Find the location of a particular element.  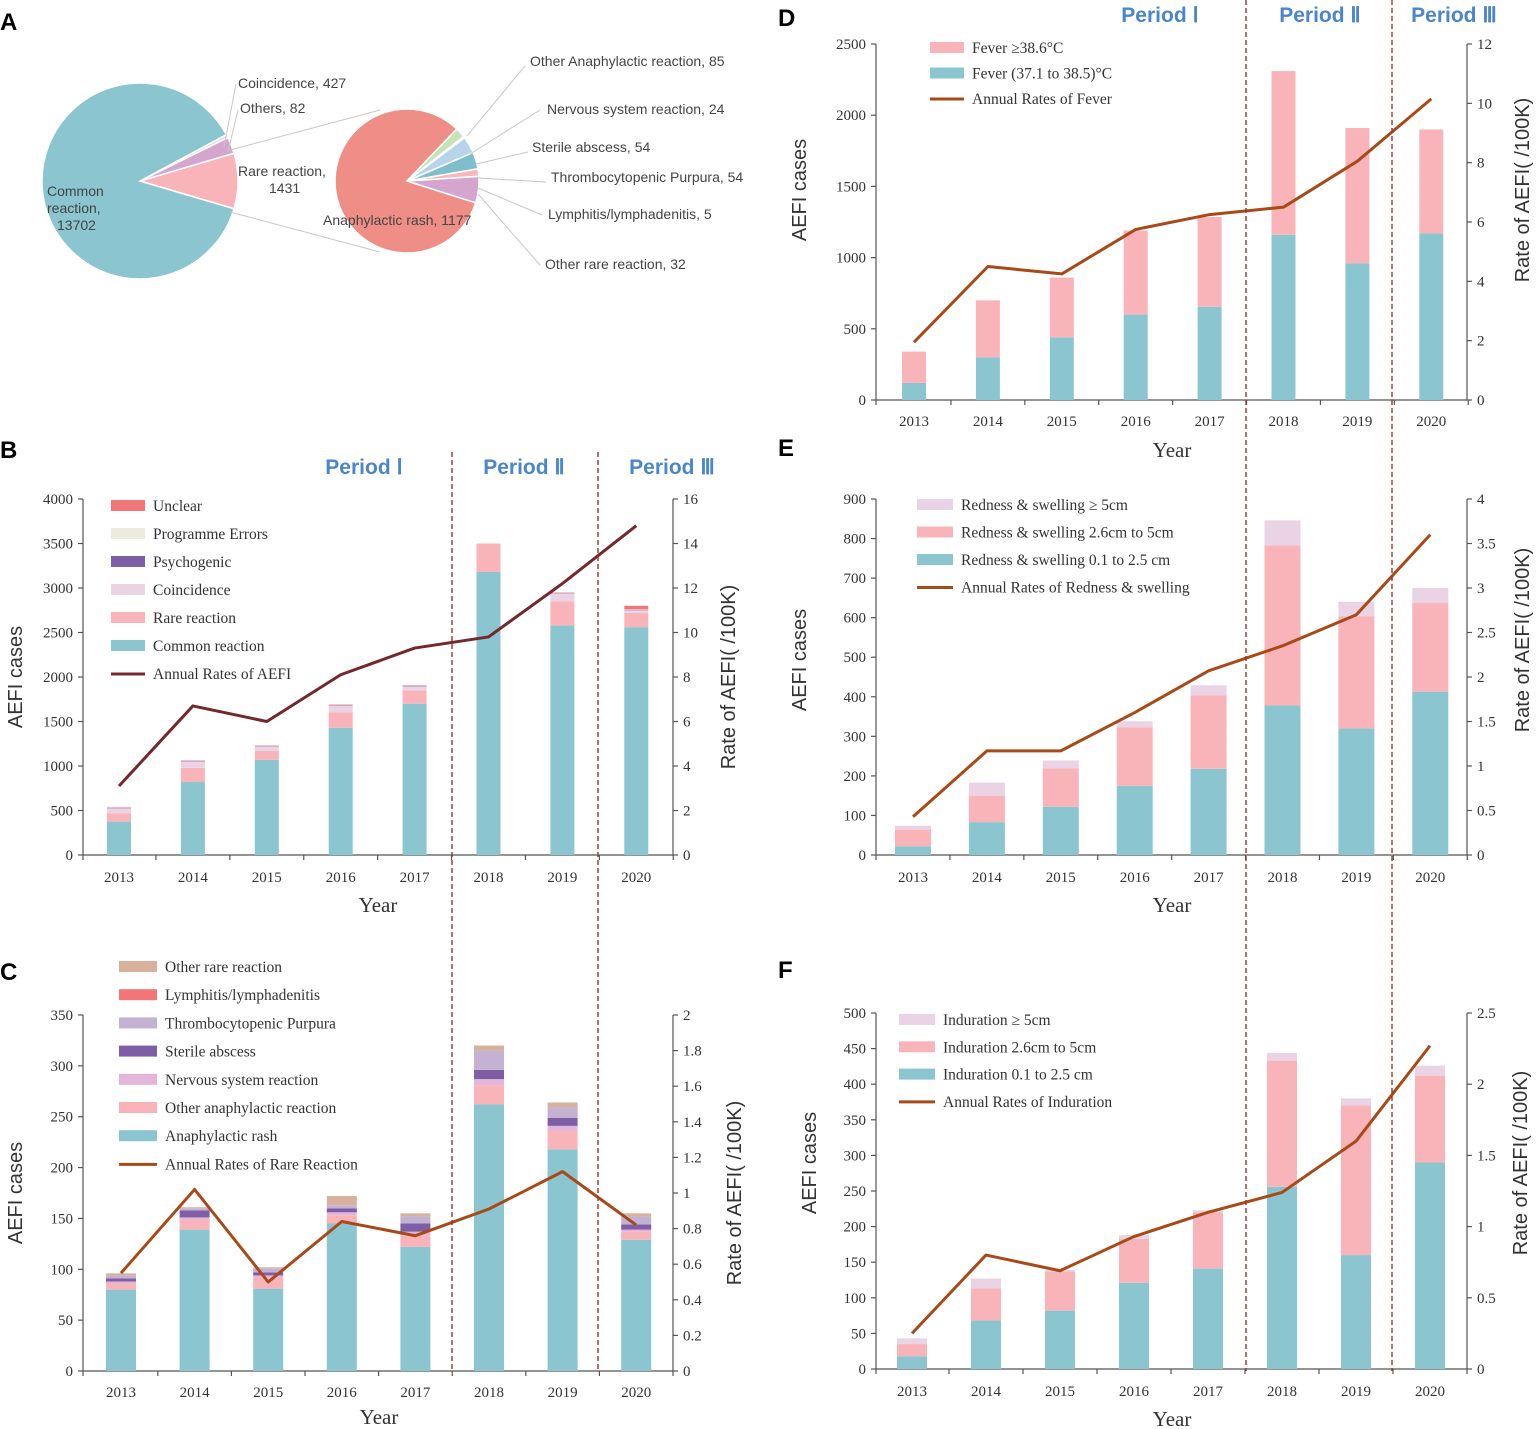

bar-nervous-system-reaction-2016 is located at coordinates (341, 1214).